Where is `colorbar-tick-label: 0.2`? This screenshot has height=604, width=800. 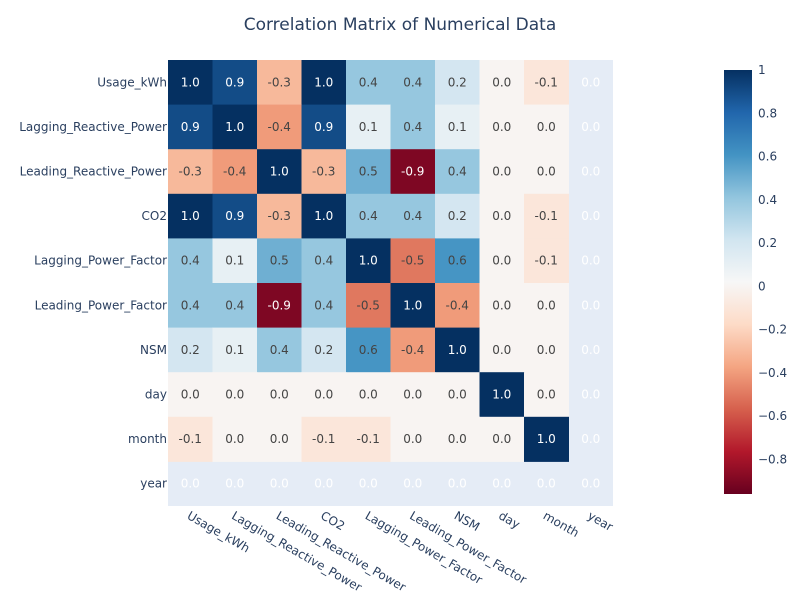 colorbar-tick-label: 0.2 is located at coordinates (767, 243).